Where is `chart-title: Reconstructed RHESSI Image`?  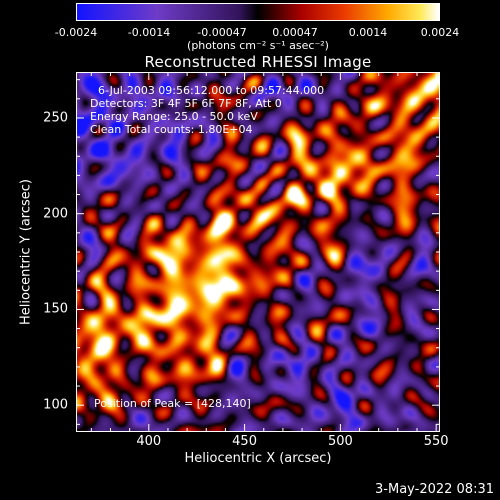
chart-title: Reconstructed RHESSI Image is located at coordinates (258, 62).